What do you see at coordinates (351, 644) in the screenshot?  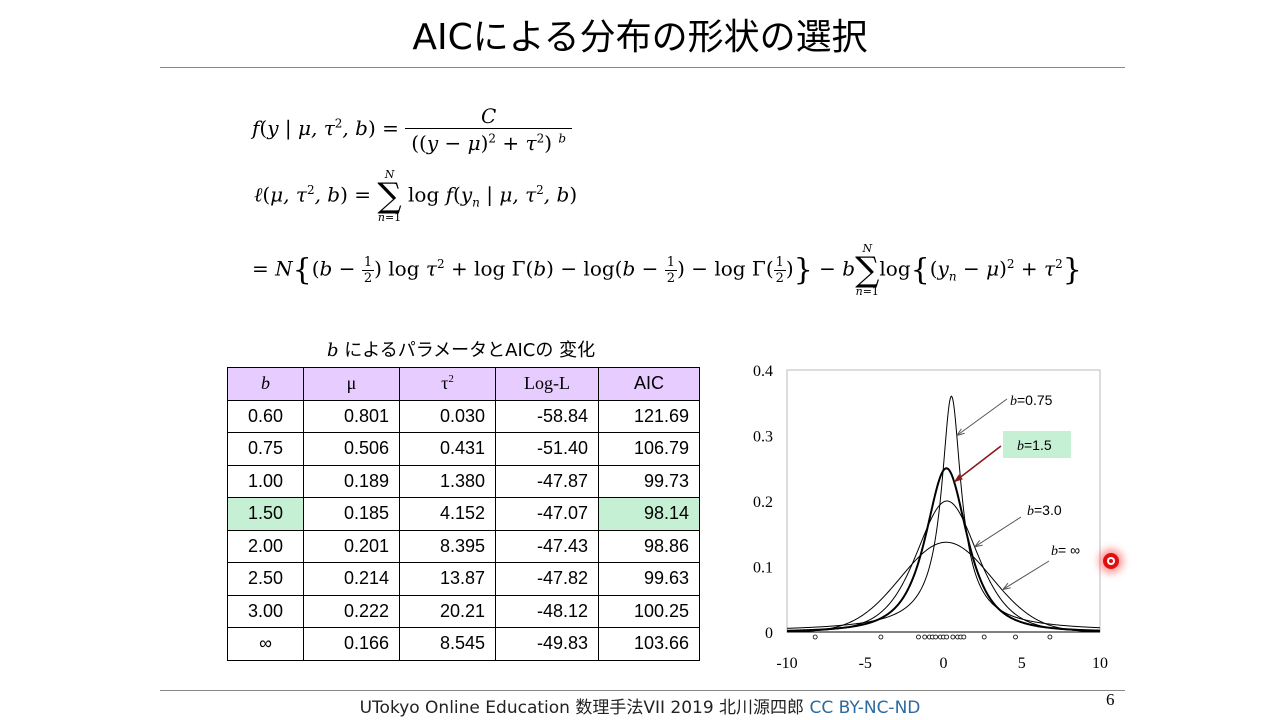 I see `table-cell: 0.166` at bounding box center [351, 644].